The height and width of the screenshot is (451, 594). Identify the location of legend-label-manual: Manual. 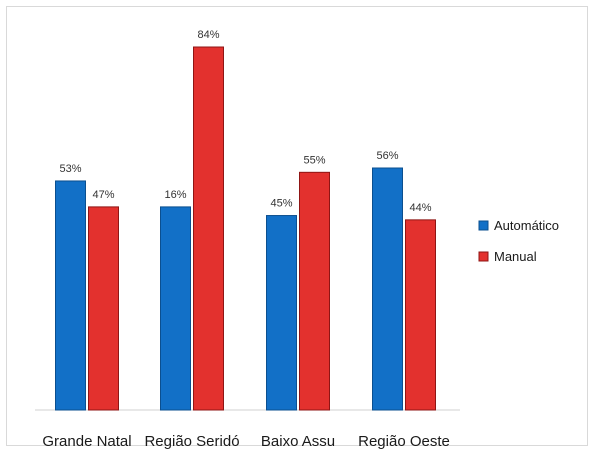
(515, 256).